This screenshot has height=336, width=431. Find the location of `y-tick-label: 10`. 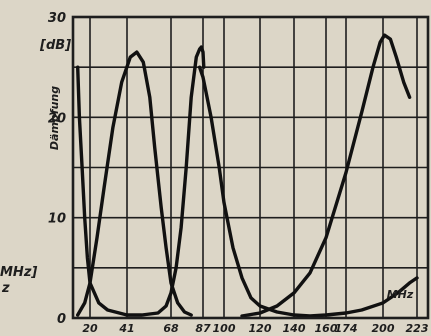

y-tick-label: 10 is located at coordinates (57, 219).